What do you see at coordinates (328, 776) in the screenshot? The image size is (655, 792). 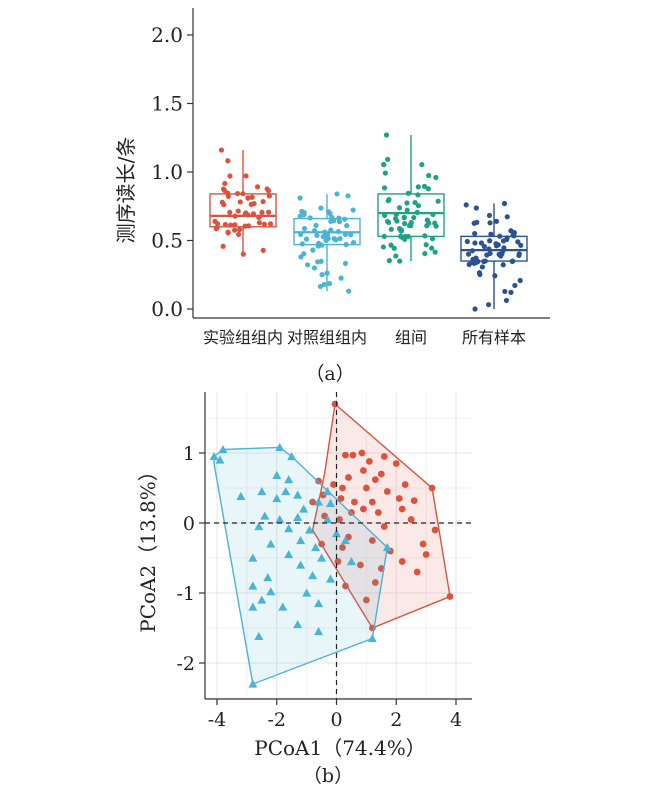 I see `panel-label-b: （b）` at bounding box center [328, 776].